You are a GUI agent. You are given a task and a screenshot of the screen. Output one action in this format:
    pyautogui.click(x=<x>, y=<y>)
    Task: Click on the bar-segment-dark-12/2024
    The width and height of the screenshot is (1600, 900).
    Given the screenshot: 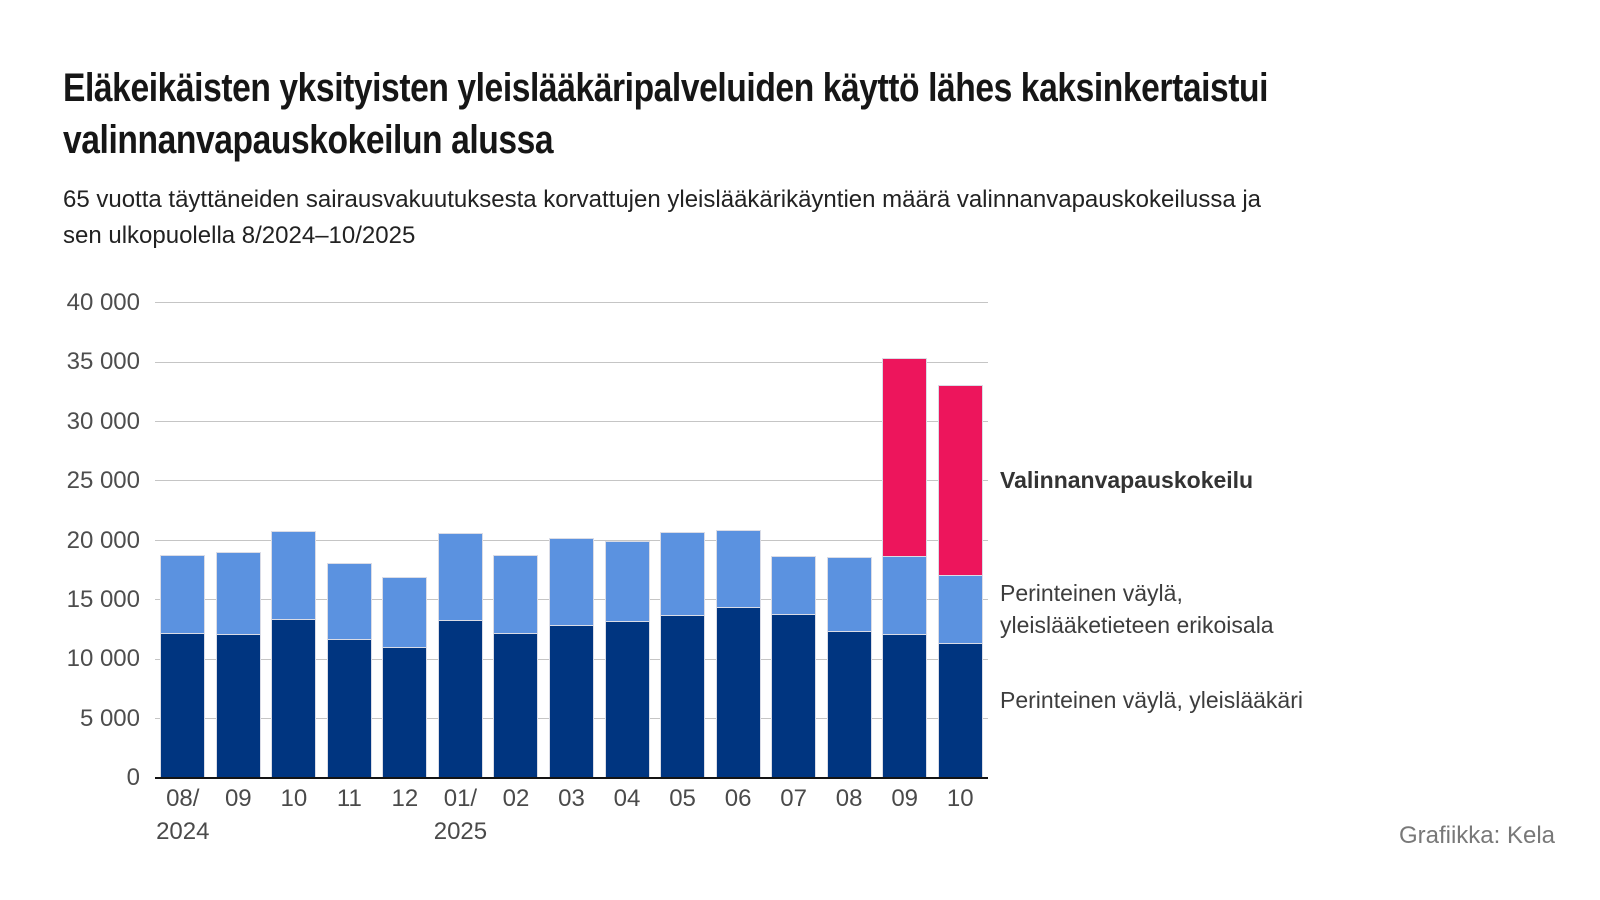 What is the action you would take?
    pyautogui.click(x=405, y=713)
    